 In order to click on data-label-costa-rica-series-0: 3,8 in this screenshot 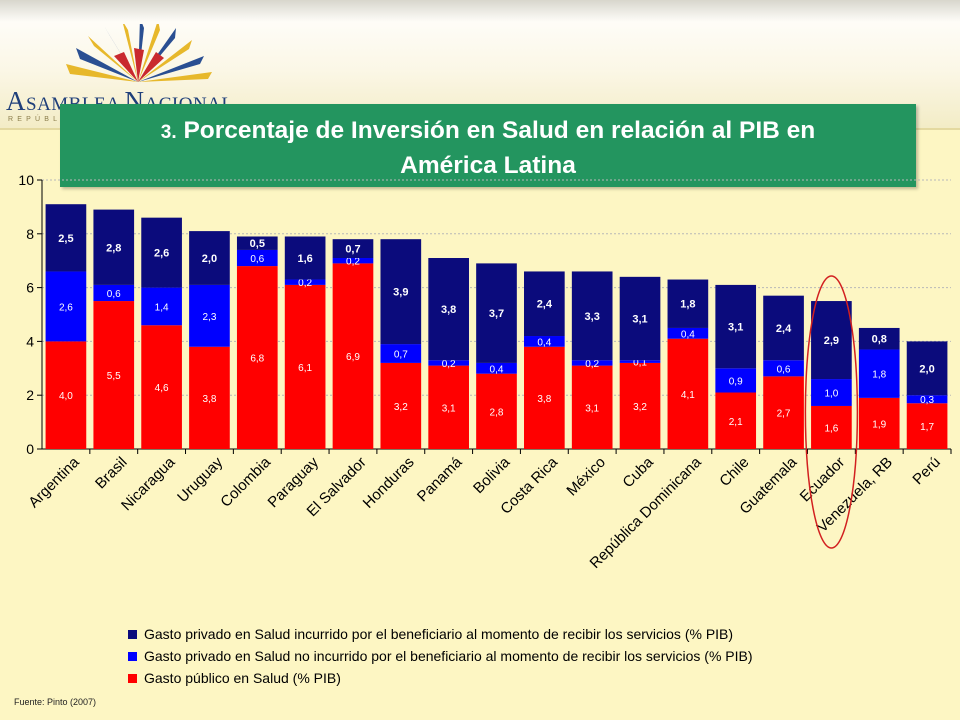, I will do `click(544, 399)`.